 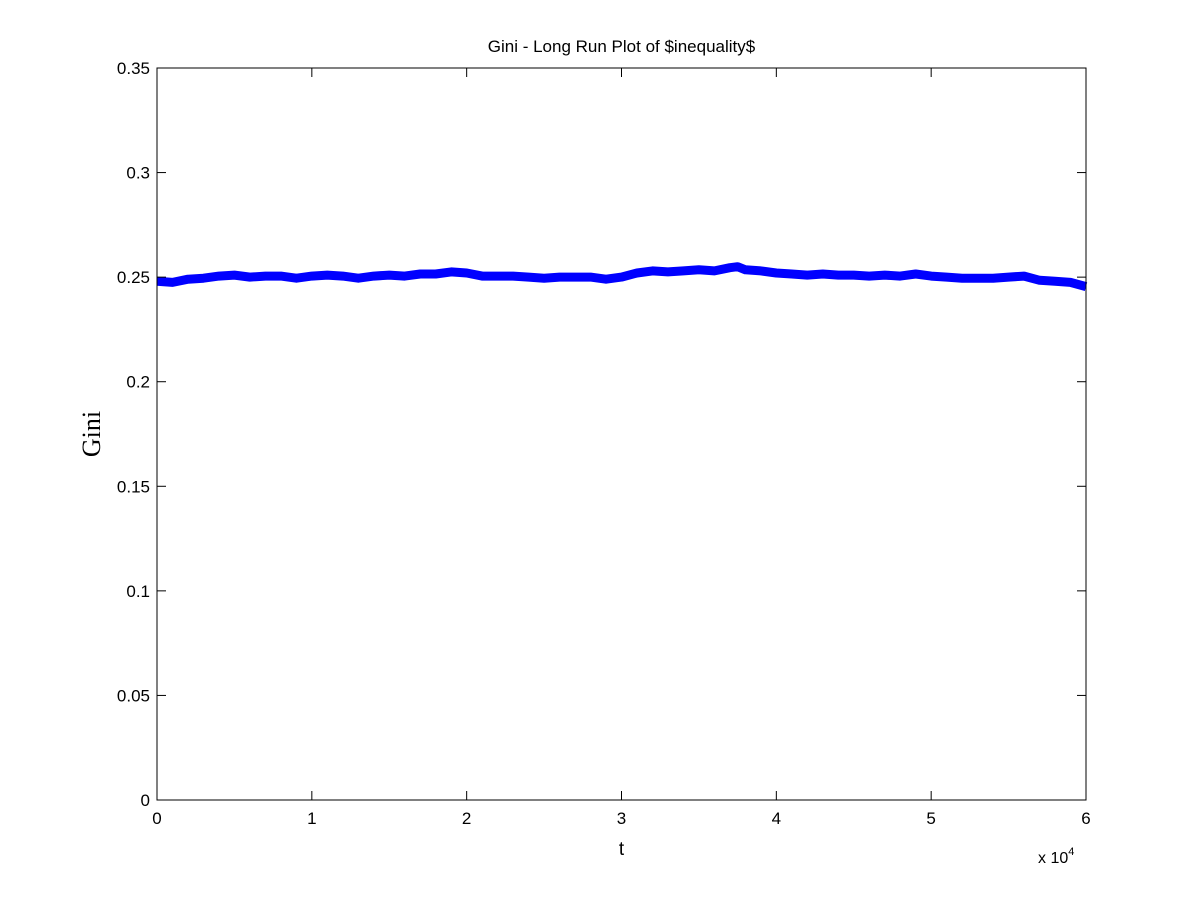 I want to click on x-axis-multiplier-base: x 10, so click(x=1053, y=858).